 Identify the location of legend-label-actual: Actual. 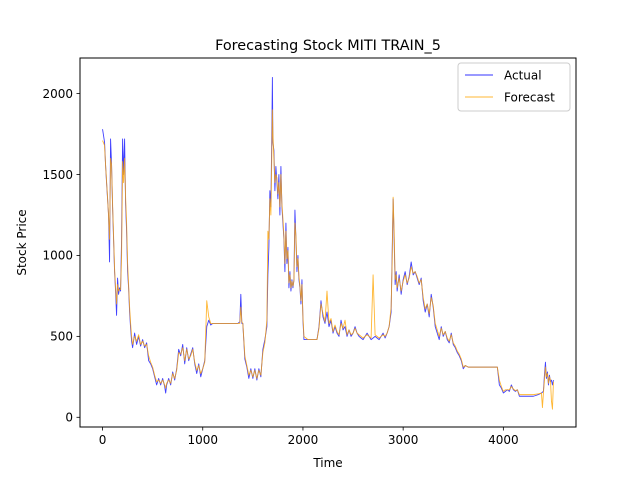
(523, 76).